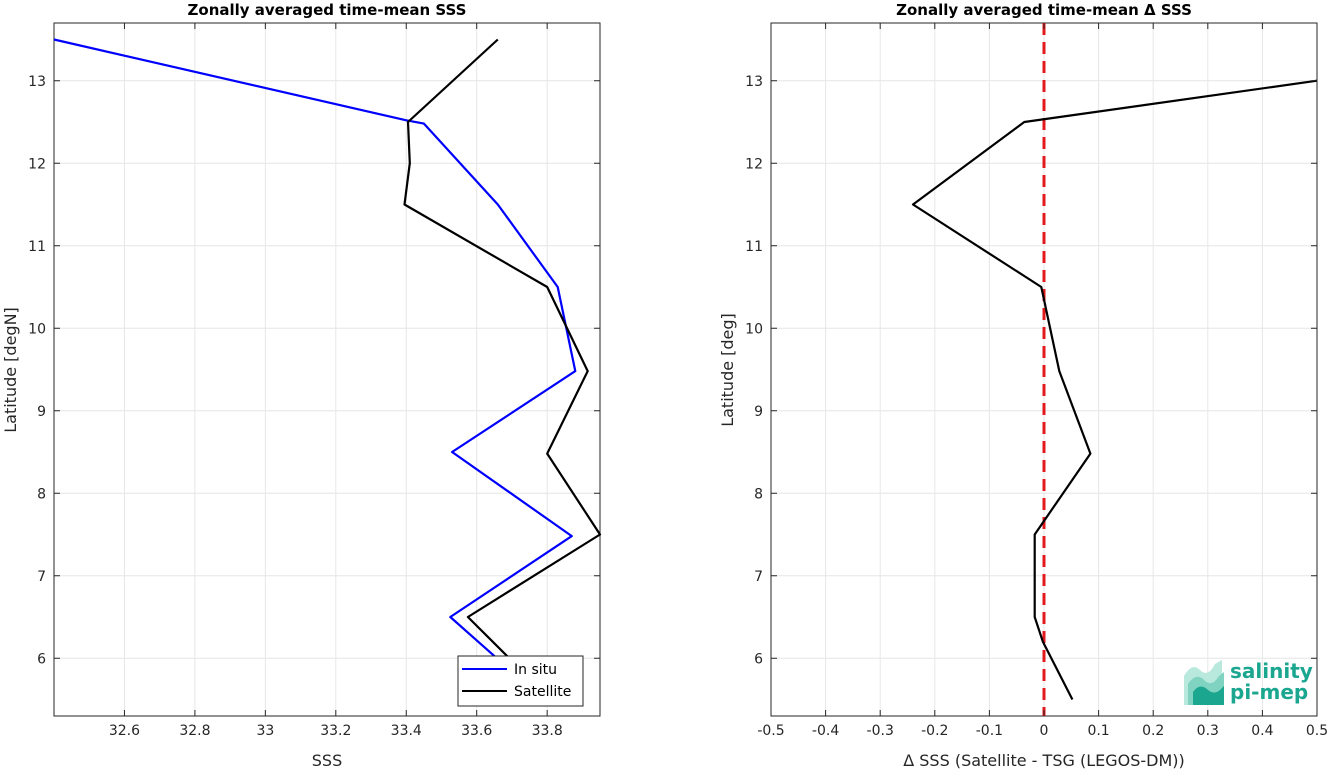 This screenshot has height=769, width=1330. Describe the element at coordinates (1262, 731) in the screenshot. I see `x-tick-label-right: 0.4` at that location.